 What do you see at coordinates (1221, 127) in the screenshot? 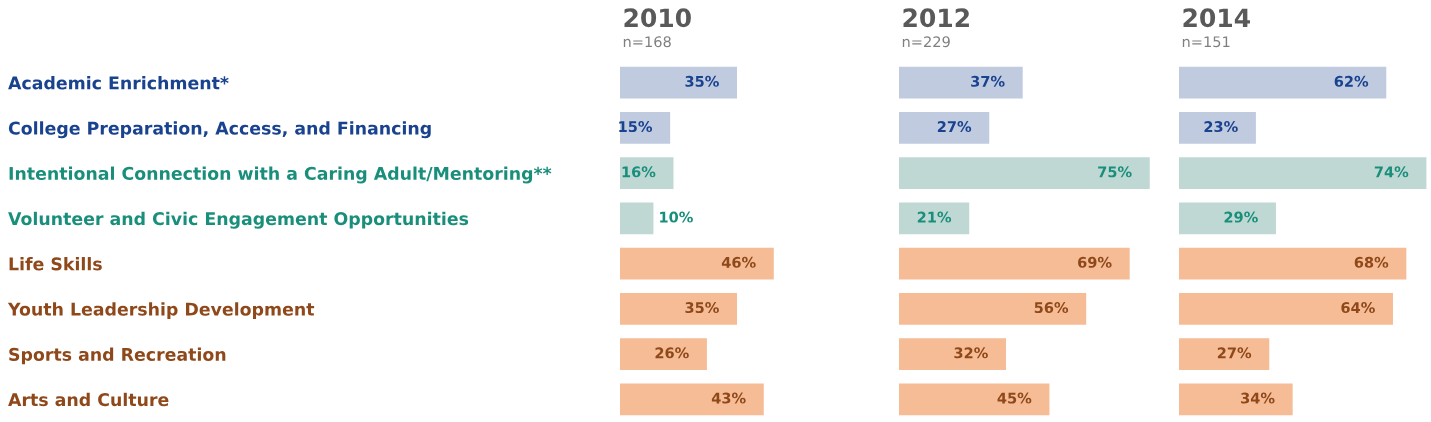
I see `data-label: 23%` at bounding box center [1221, 127].